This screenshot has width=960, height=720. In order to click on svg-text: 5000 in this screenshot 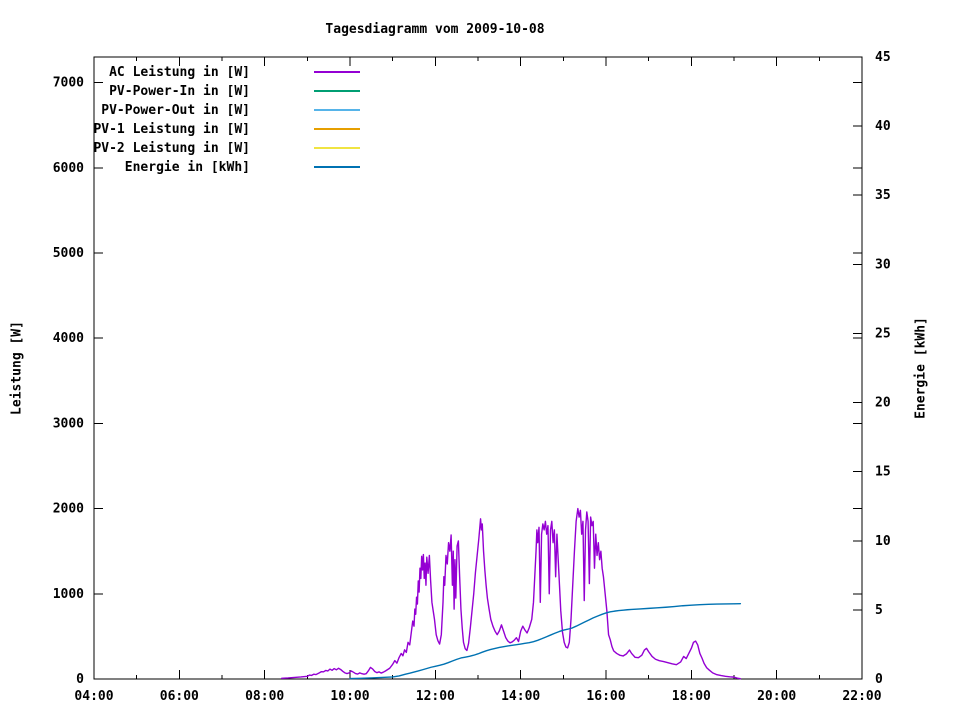, I will do `click(68, 253)`.